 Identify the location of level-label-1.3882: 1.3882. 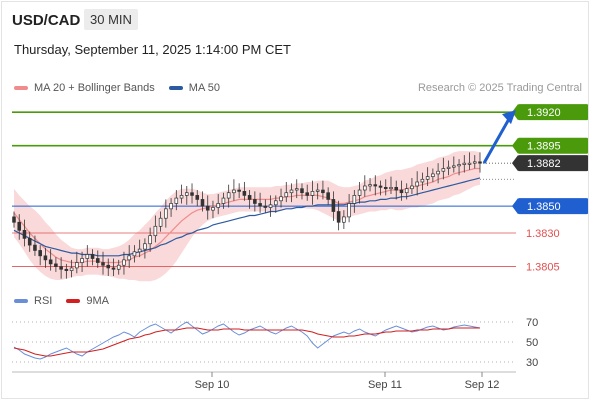
(544, 164).